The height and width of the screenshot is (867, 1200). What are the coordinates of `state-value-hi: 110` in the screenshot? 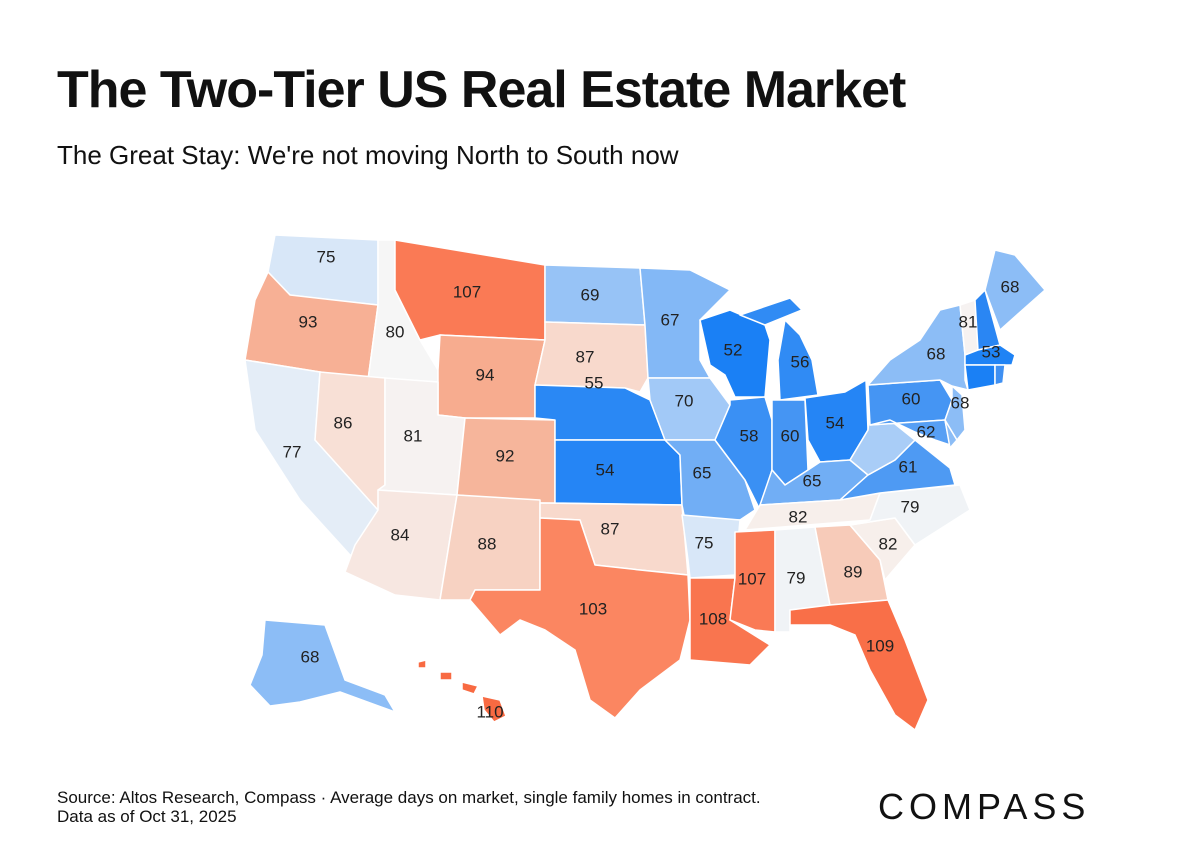 It's located at (489, 711).